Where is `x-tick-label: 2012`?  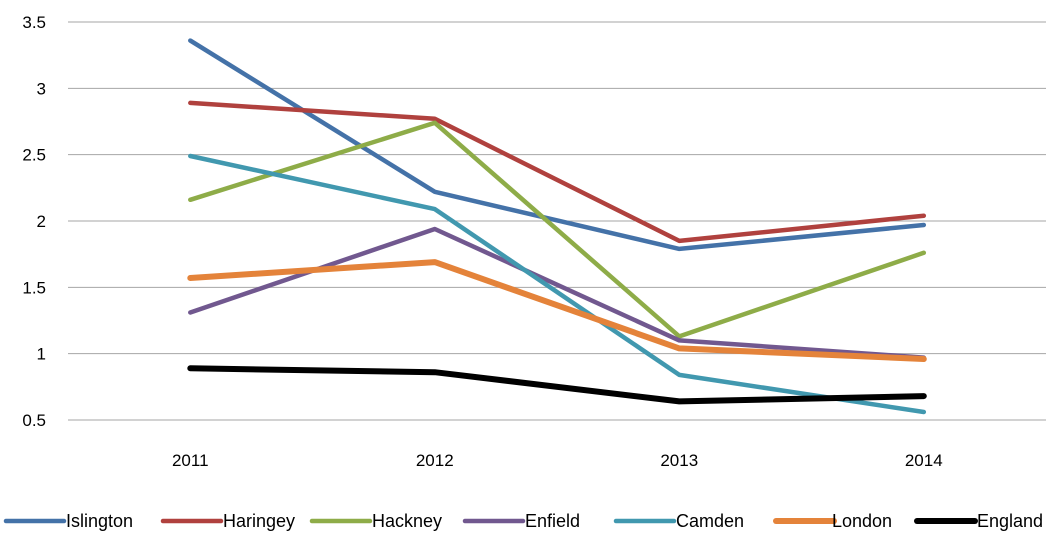
x-tick-label: 2012 is located at coordinates (435, 460).